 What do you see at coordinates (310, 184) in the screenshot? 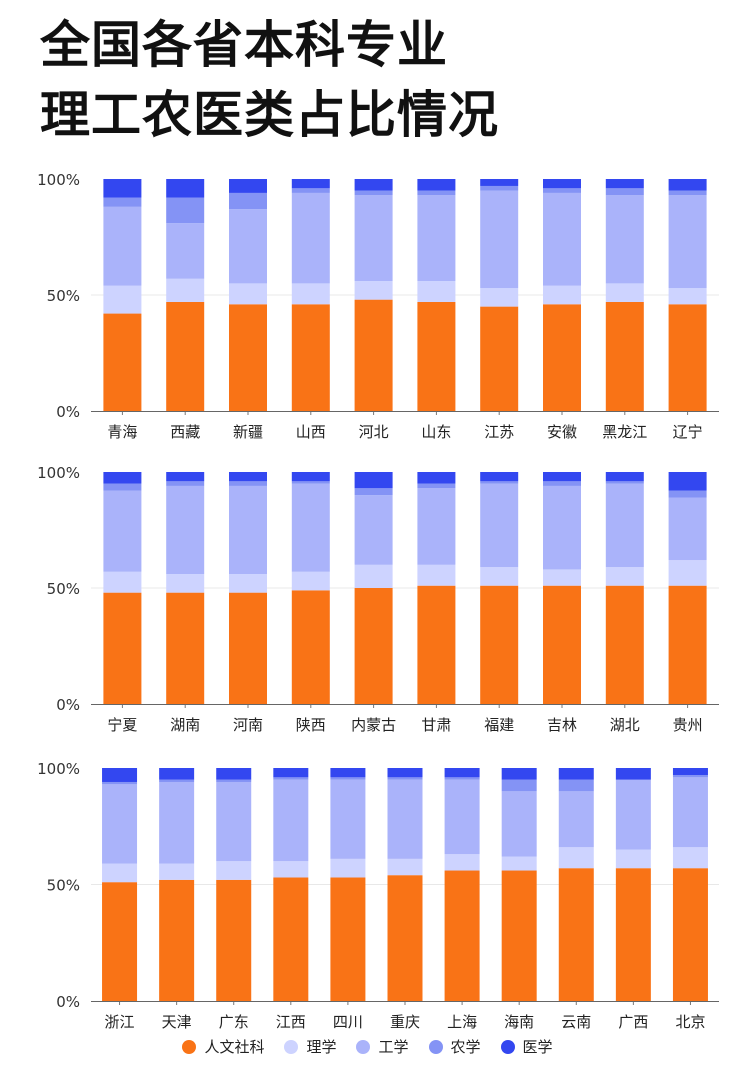
I see `bar-segment-医学-山西` at bounding box center [310, 184].